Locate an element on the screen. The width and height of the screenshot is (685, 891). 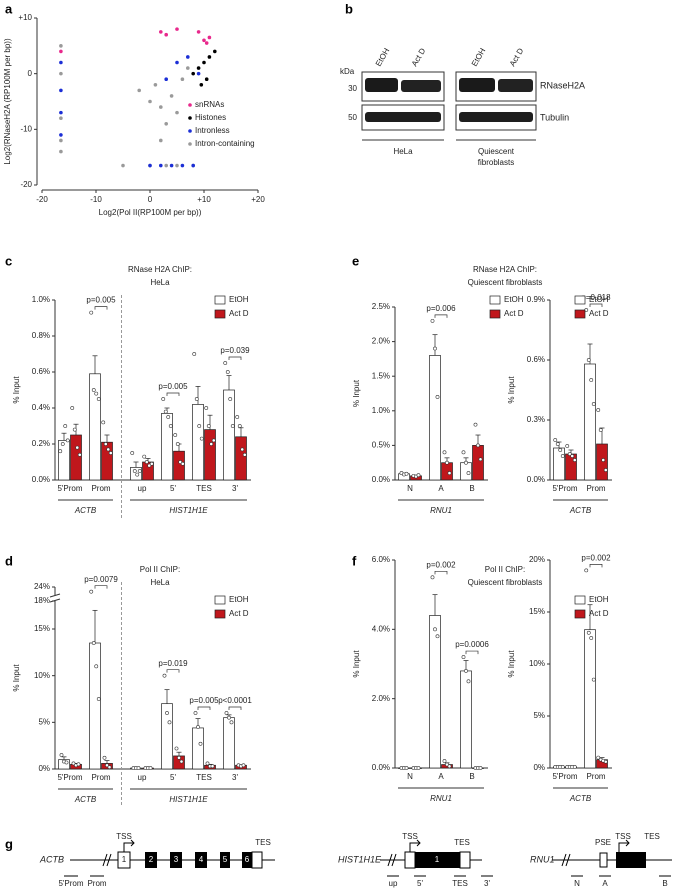
tss-arrow is located at coordinates (415, 845).